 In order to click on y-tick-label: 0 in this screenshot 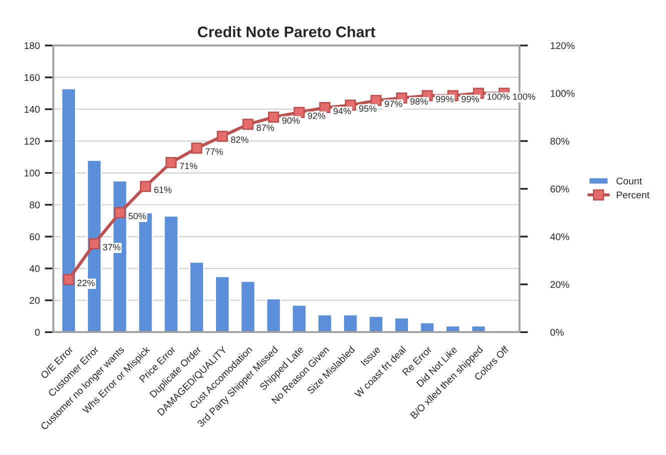, I will do `click(37, 332)`.